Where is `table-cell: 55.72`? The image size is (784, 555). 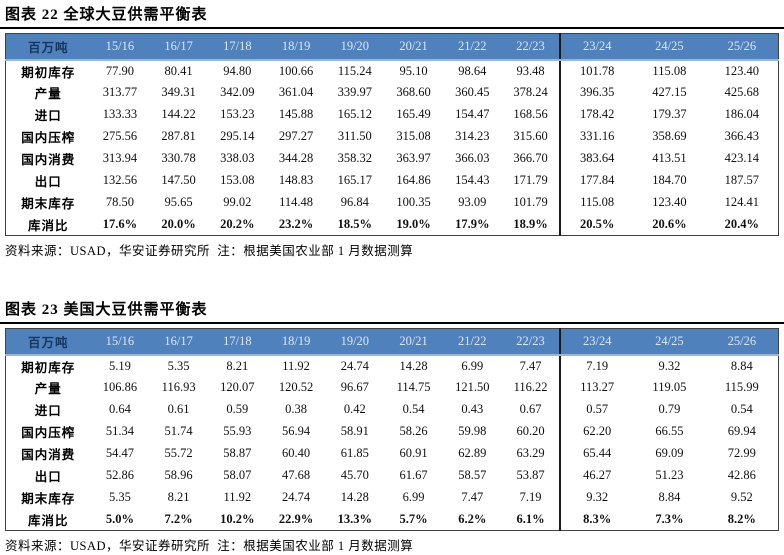
table-cell: 55.72 is located at coordinates (178, 453).